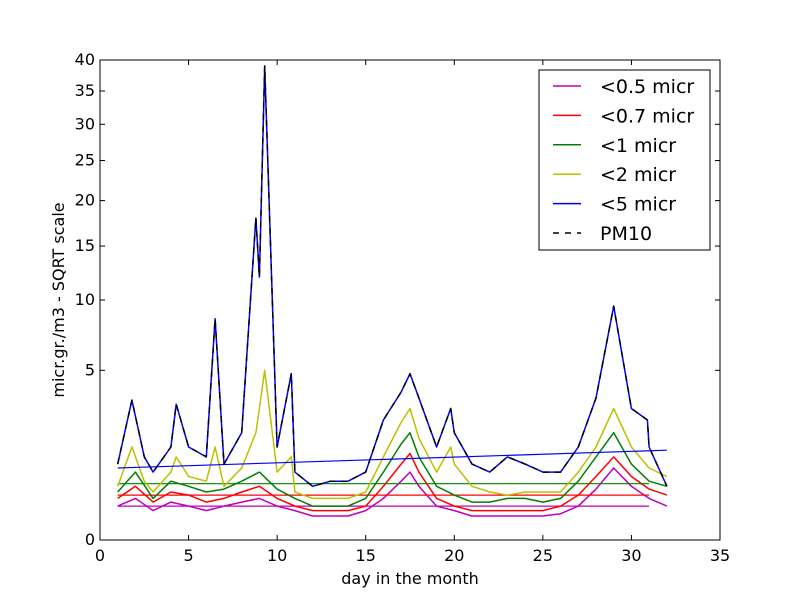 This screenshot has height=600, width=800. I want to click on legend-label: <0.5 micr, so click(647, 87).